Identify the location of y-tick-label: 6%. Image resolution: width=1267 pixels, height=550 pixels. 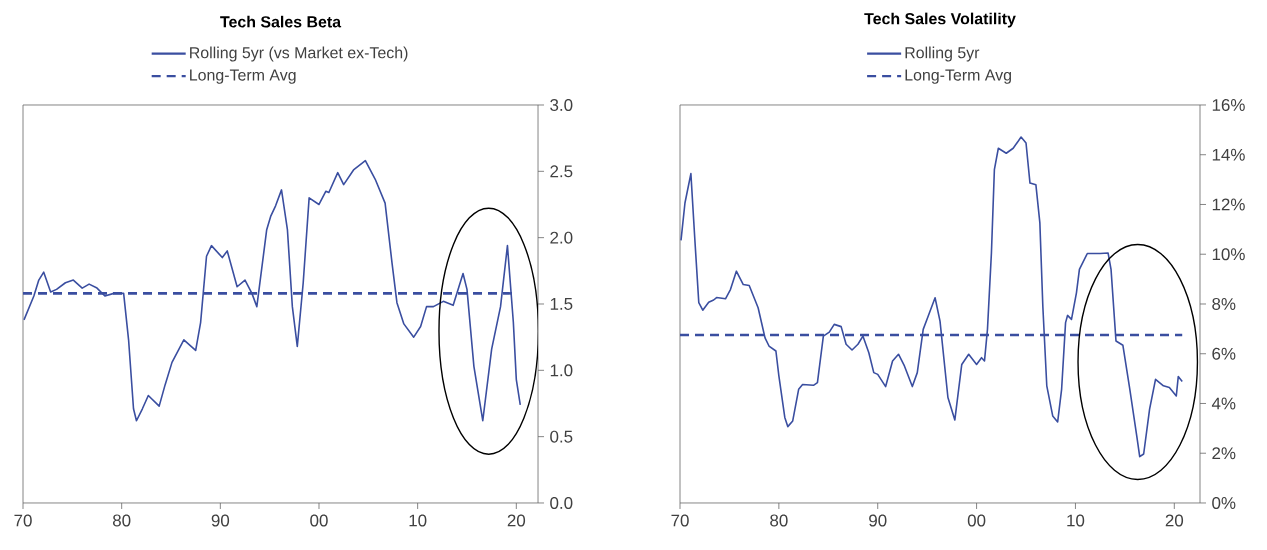
(1224, 353).